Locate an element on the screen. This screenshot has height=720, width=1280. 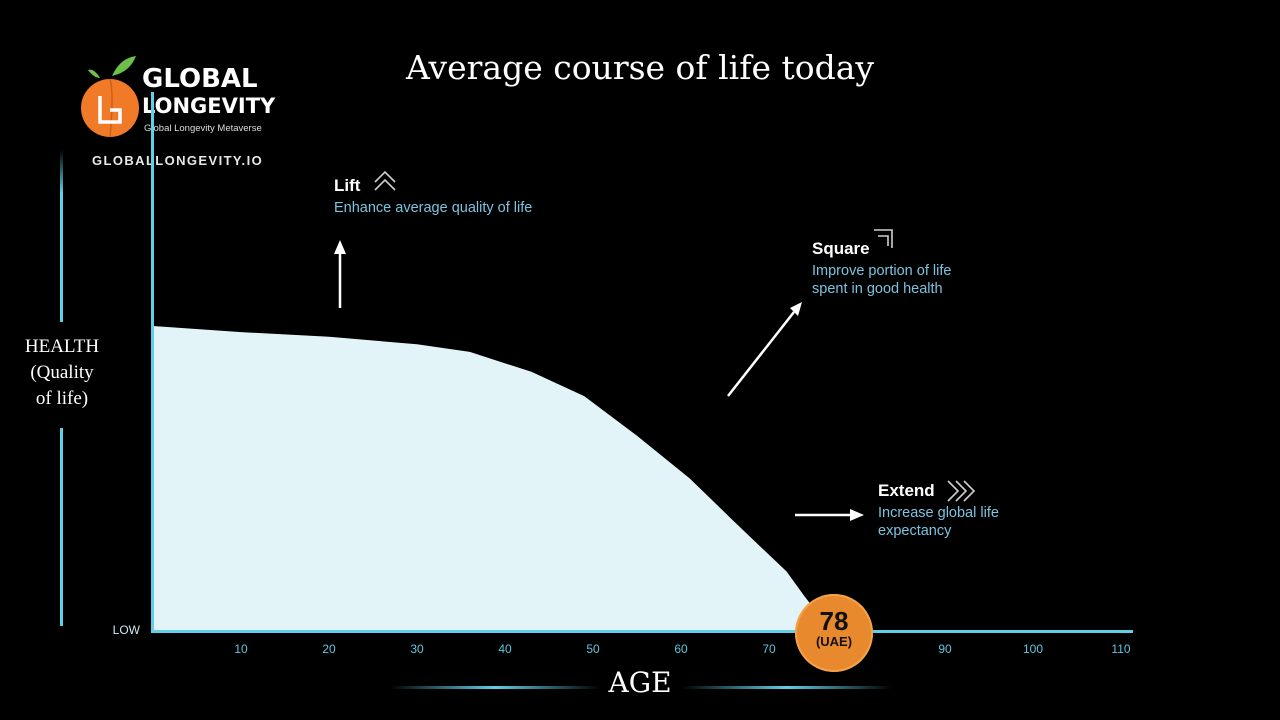
x-axis-label: AGE is located at coordinates (640, 682).